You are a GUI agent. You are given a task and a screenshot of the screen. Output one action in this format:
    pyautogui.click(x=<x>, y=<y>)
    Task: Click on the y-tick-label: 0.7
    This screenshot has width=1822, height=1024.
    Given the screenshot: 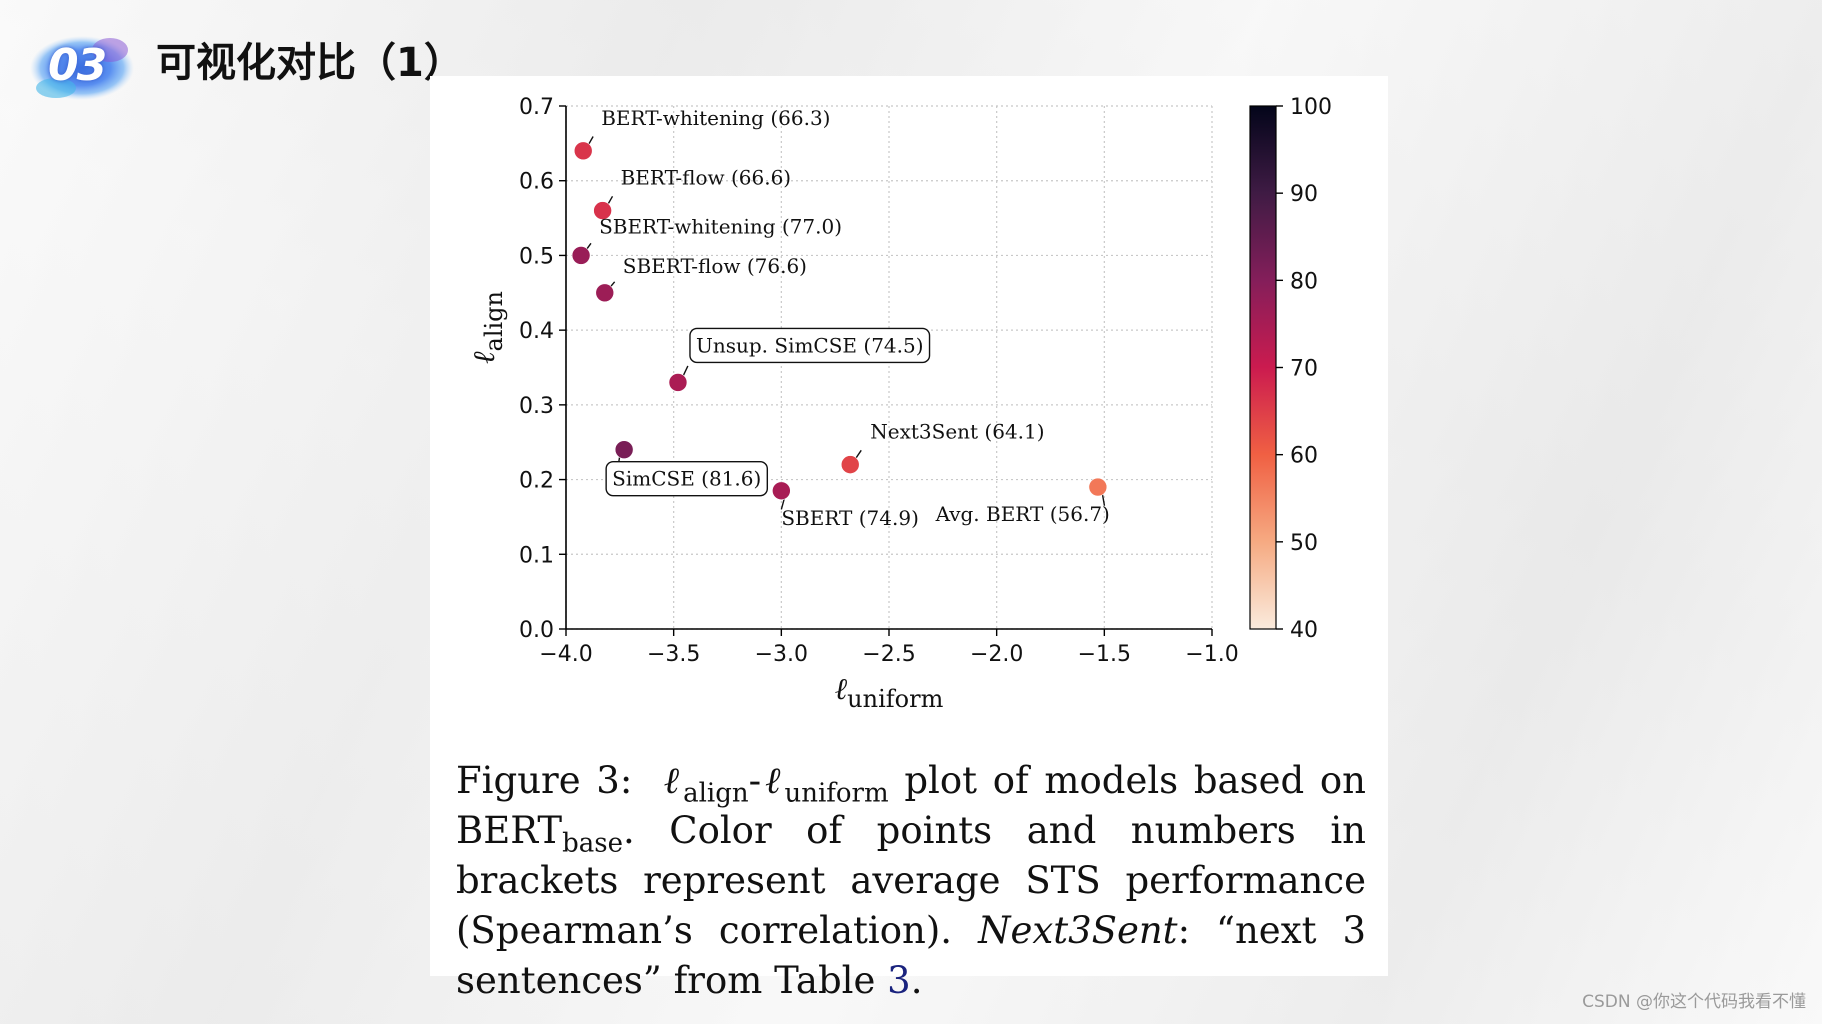 What is the action you would take?
    pyautogui.click(x=536, y=107)
    